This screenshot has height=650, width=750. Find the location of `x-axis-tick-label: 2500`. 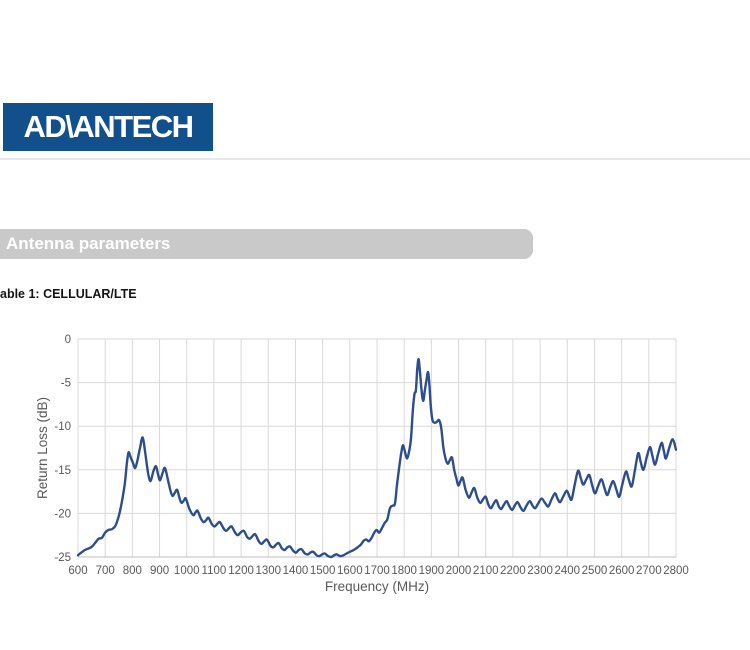

x-axis-tick-label: 2500 is located at coordinates (595, 571).